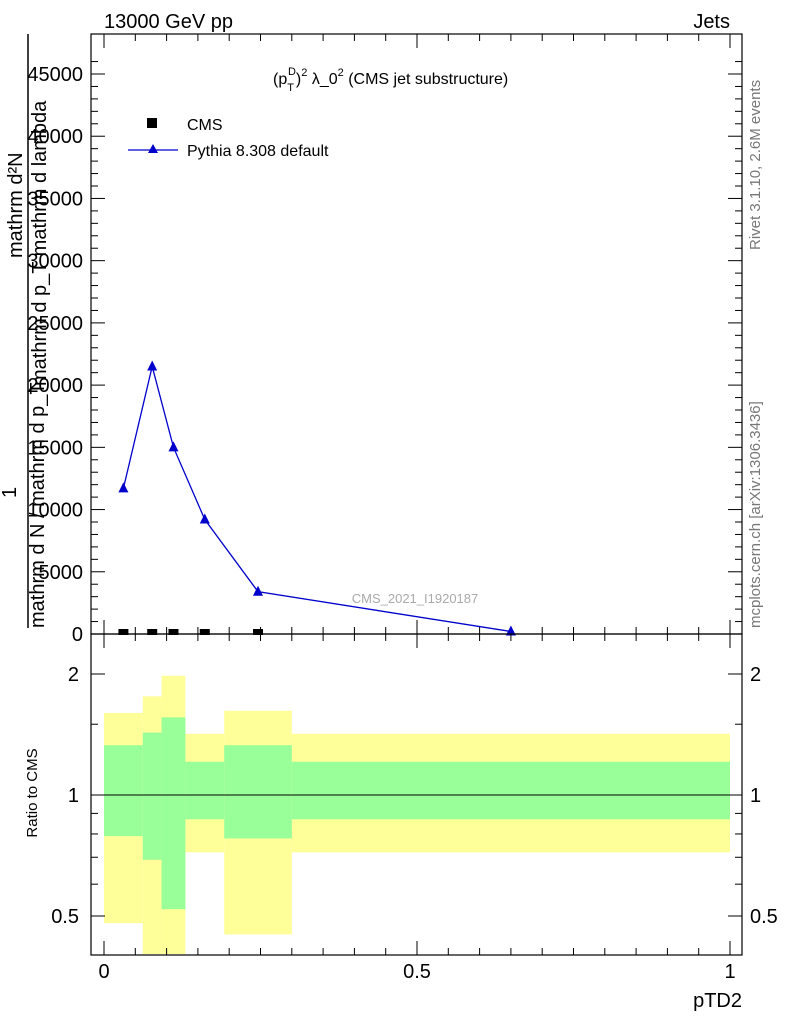 This screenshot has height=1024, width=786. I want to click on mcplots-label: mcplots.cern.ch [arXiv:1306.3436], so click(755, 514).